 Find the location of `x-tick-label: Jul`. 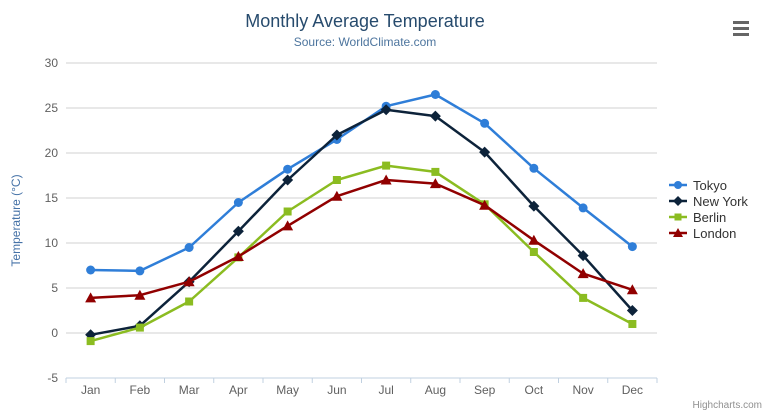

x-tick-label: Jul is located at coordinates (385, 390).